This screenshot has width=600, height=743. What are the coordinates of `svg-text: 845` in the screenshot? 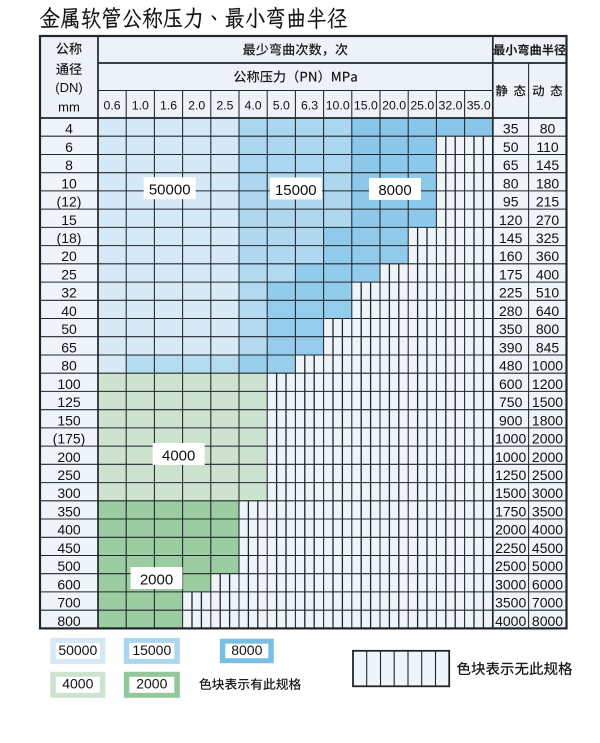 It's located at (548, 347).